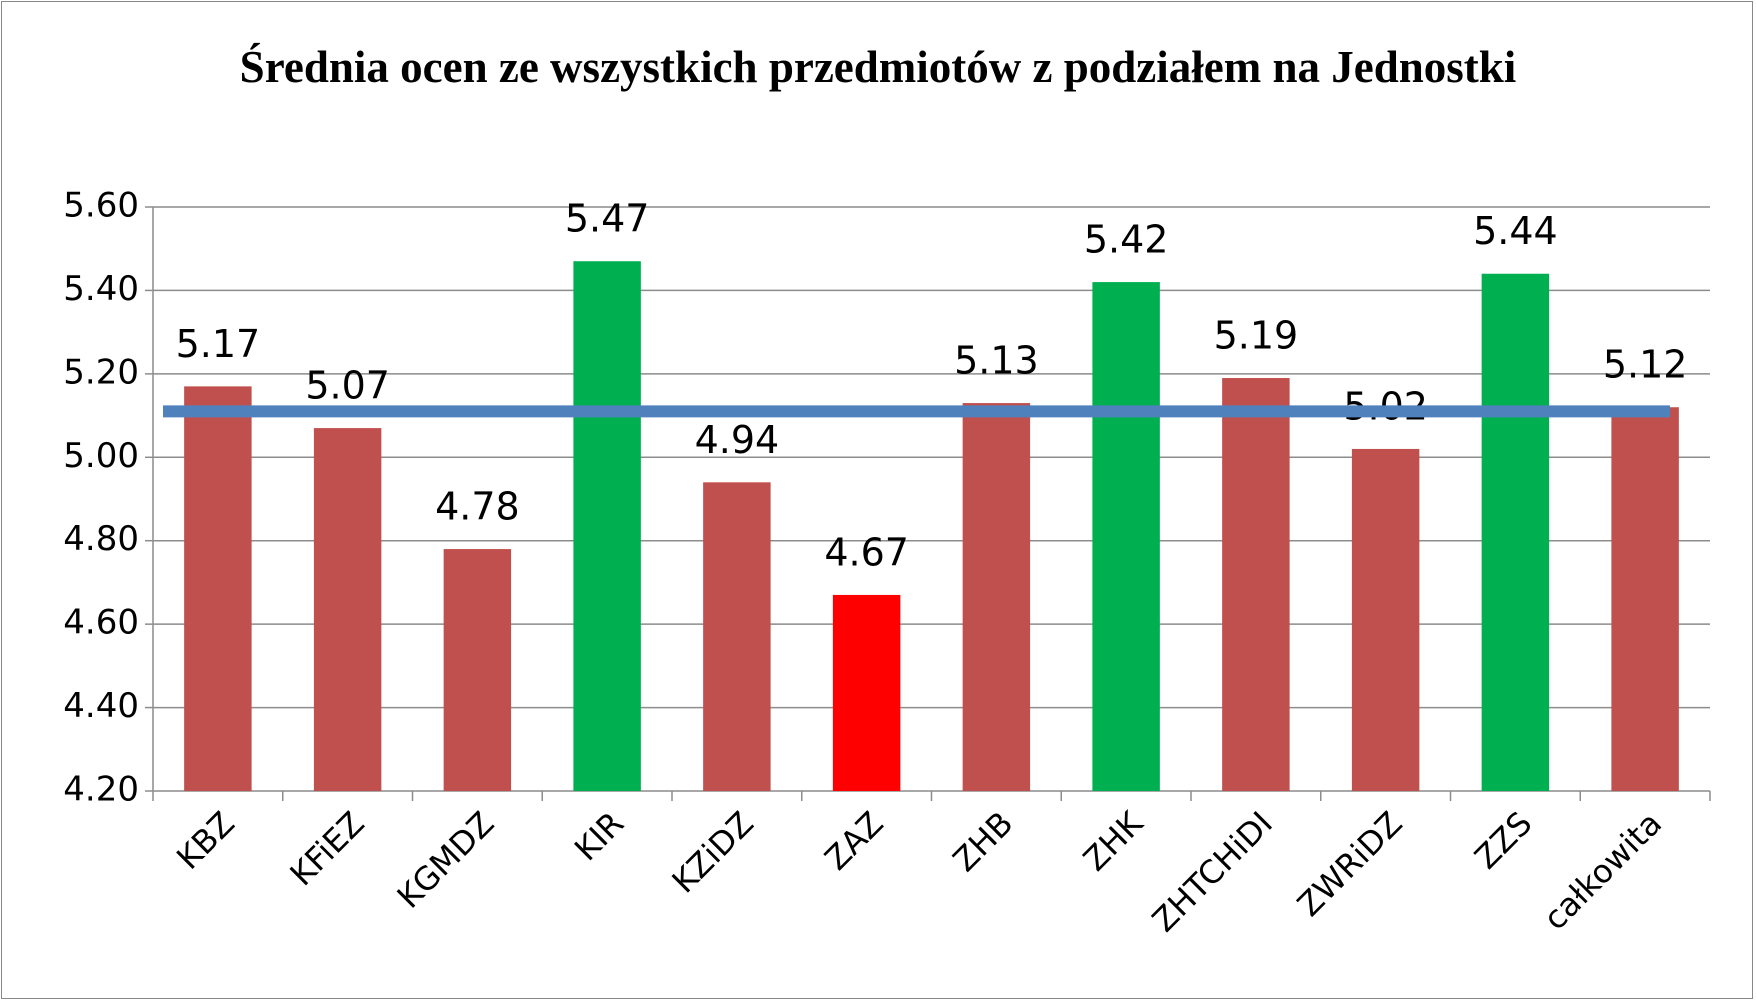 The image size is (1756, 1002). What do you see at coordinates (101, 790) in the screenshot?
I see `y-tick-label: 4.20` at bounding box center [101, 790].